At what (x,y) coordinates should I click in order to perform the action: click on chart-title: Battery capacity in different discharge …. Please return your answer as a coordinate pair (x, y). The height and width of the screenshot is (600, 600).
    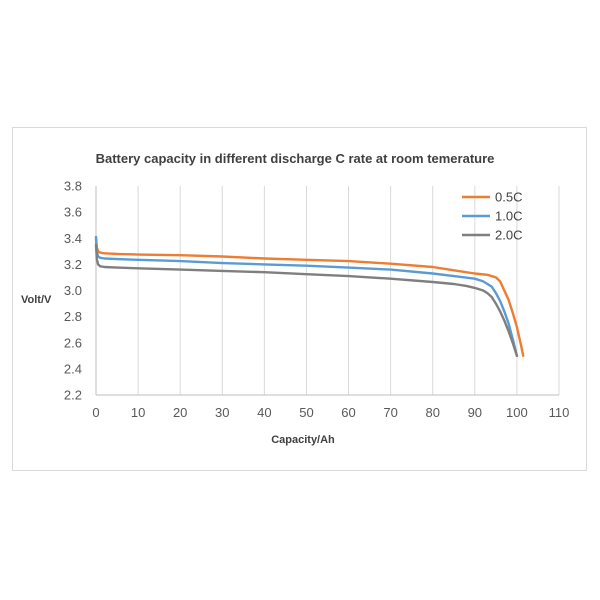
    Looking at the image, I should click on (295, 158).